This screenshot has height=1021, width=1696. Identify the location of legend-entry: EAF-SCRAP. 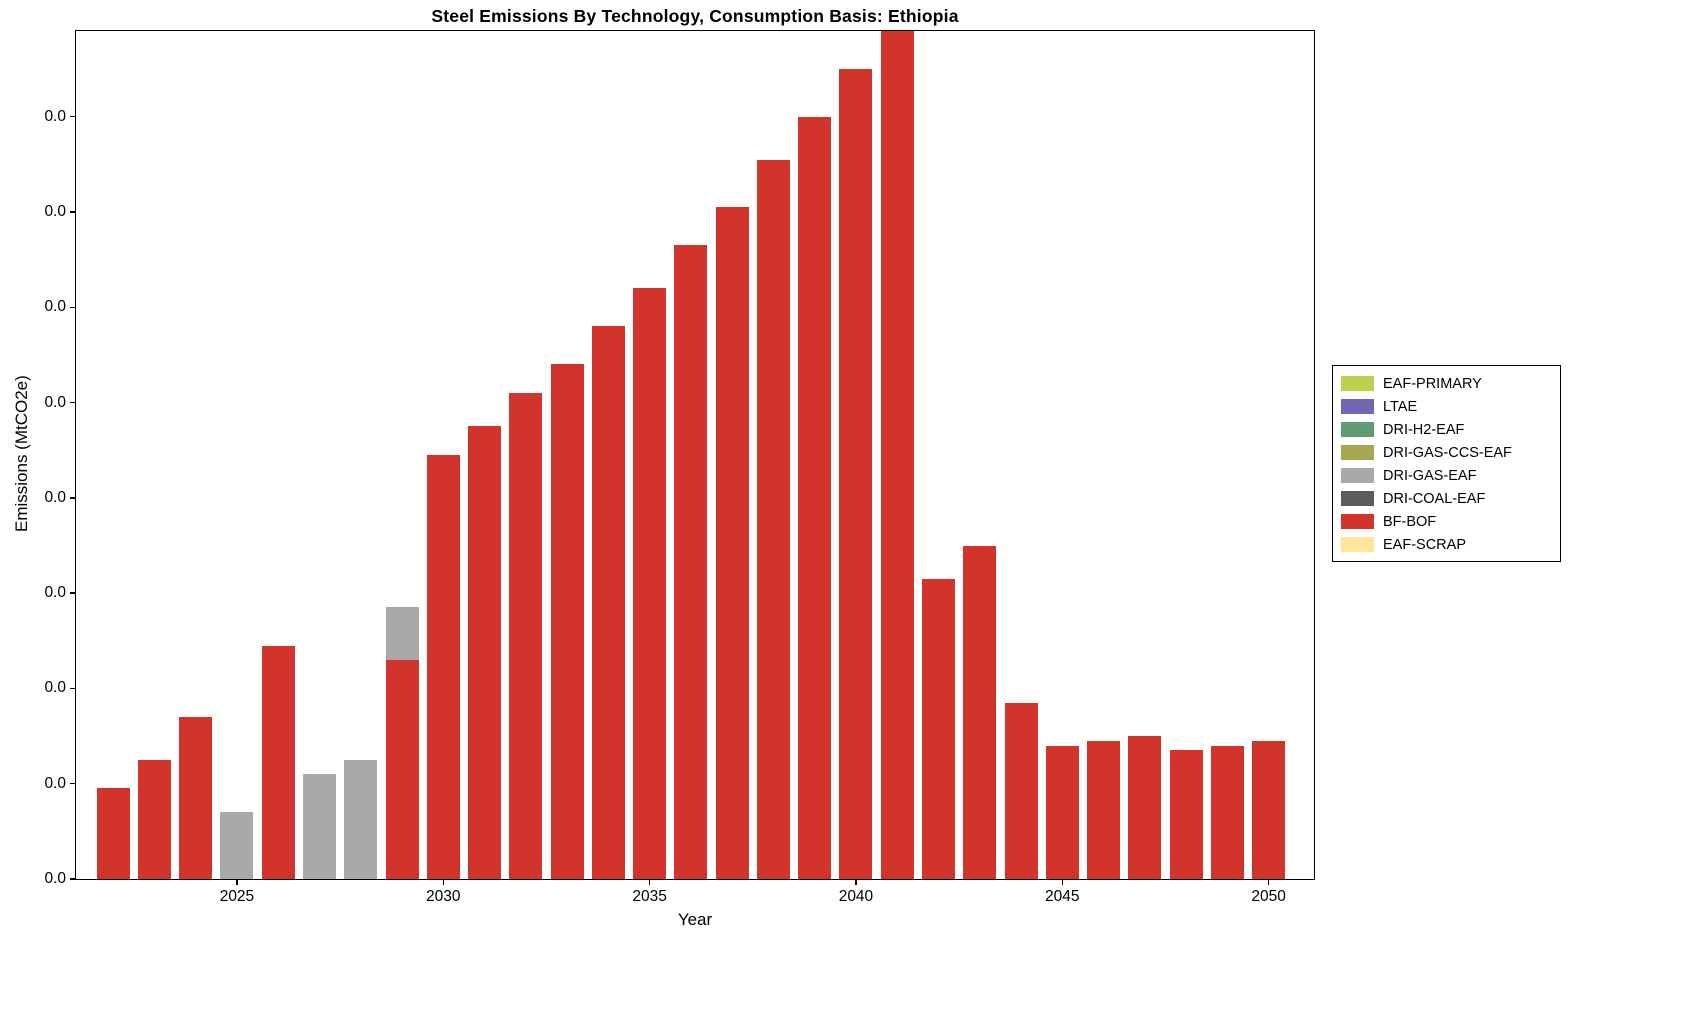
(1446, 544).